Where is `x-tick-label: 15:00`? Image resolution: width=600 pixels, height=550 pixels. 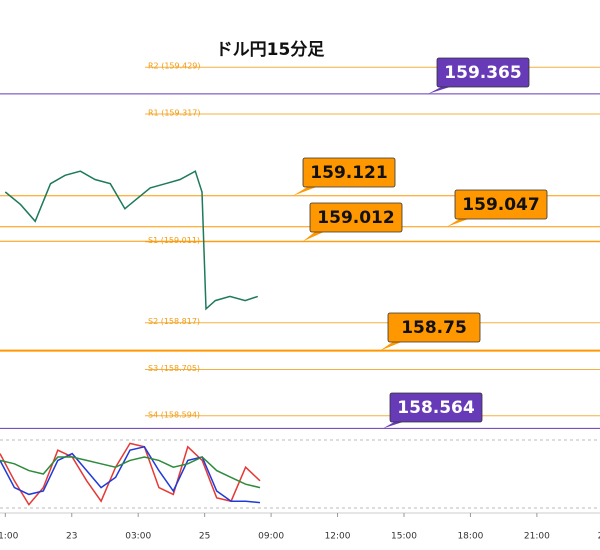
x-tick-label: 15:00 is located at coordinates (404, 537).